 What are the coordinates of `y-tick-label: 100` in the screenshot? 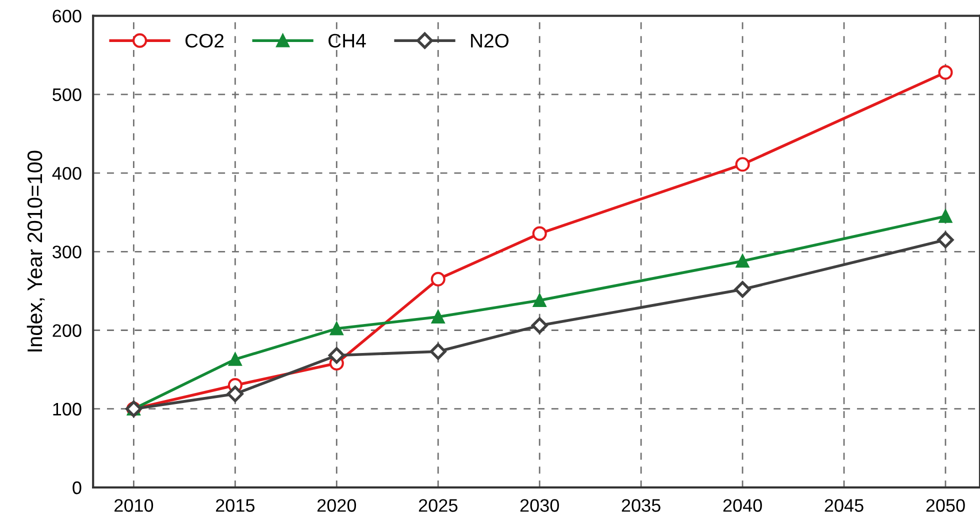 It's located at (67, 409).